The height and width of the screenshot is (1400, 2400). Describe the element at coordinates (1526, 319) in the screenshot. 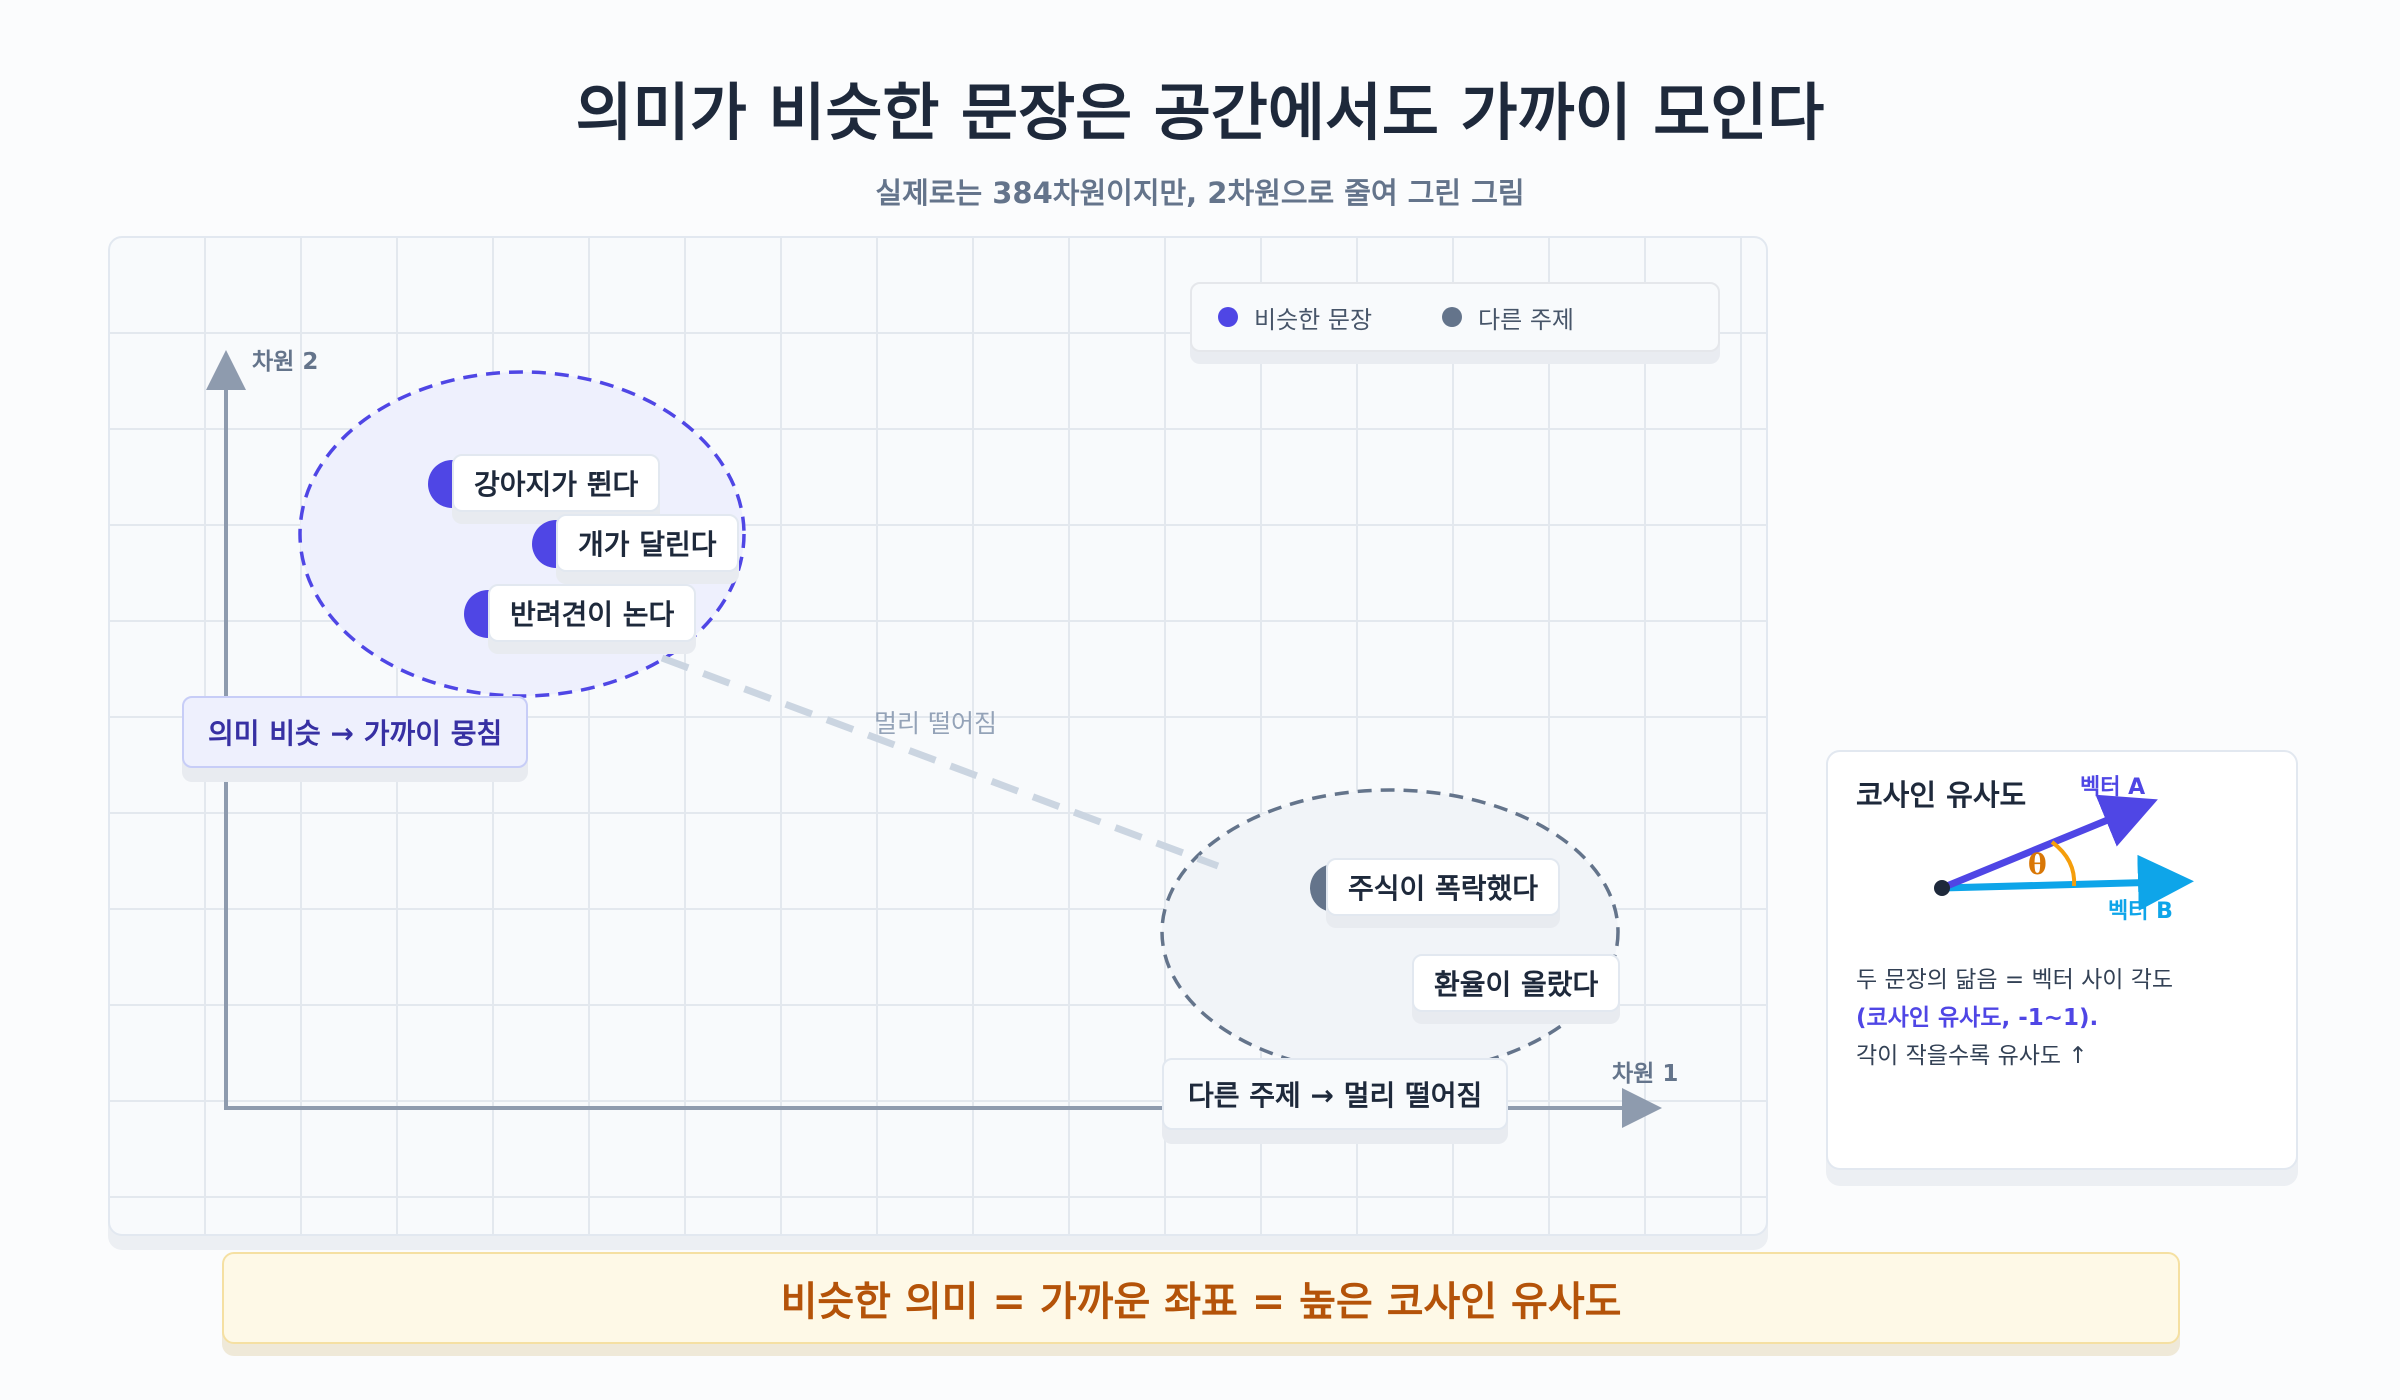

I see `legend-other-label: 다른 주제` at that location.